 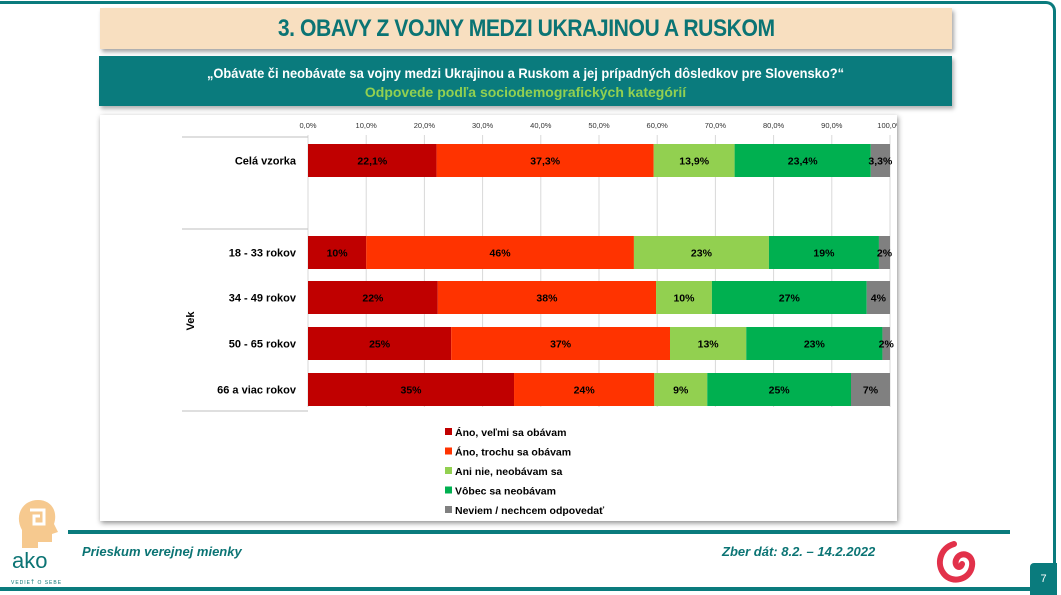 I want to click on data-label: 27%, so click(x=790, y=299).